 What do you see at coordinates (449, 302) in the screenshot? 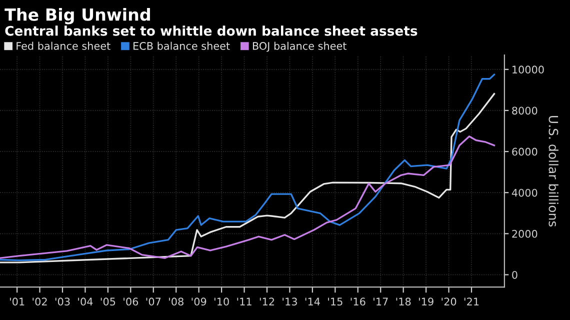
I see `x-tick-label: '20` at bounding box center [449, 302].